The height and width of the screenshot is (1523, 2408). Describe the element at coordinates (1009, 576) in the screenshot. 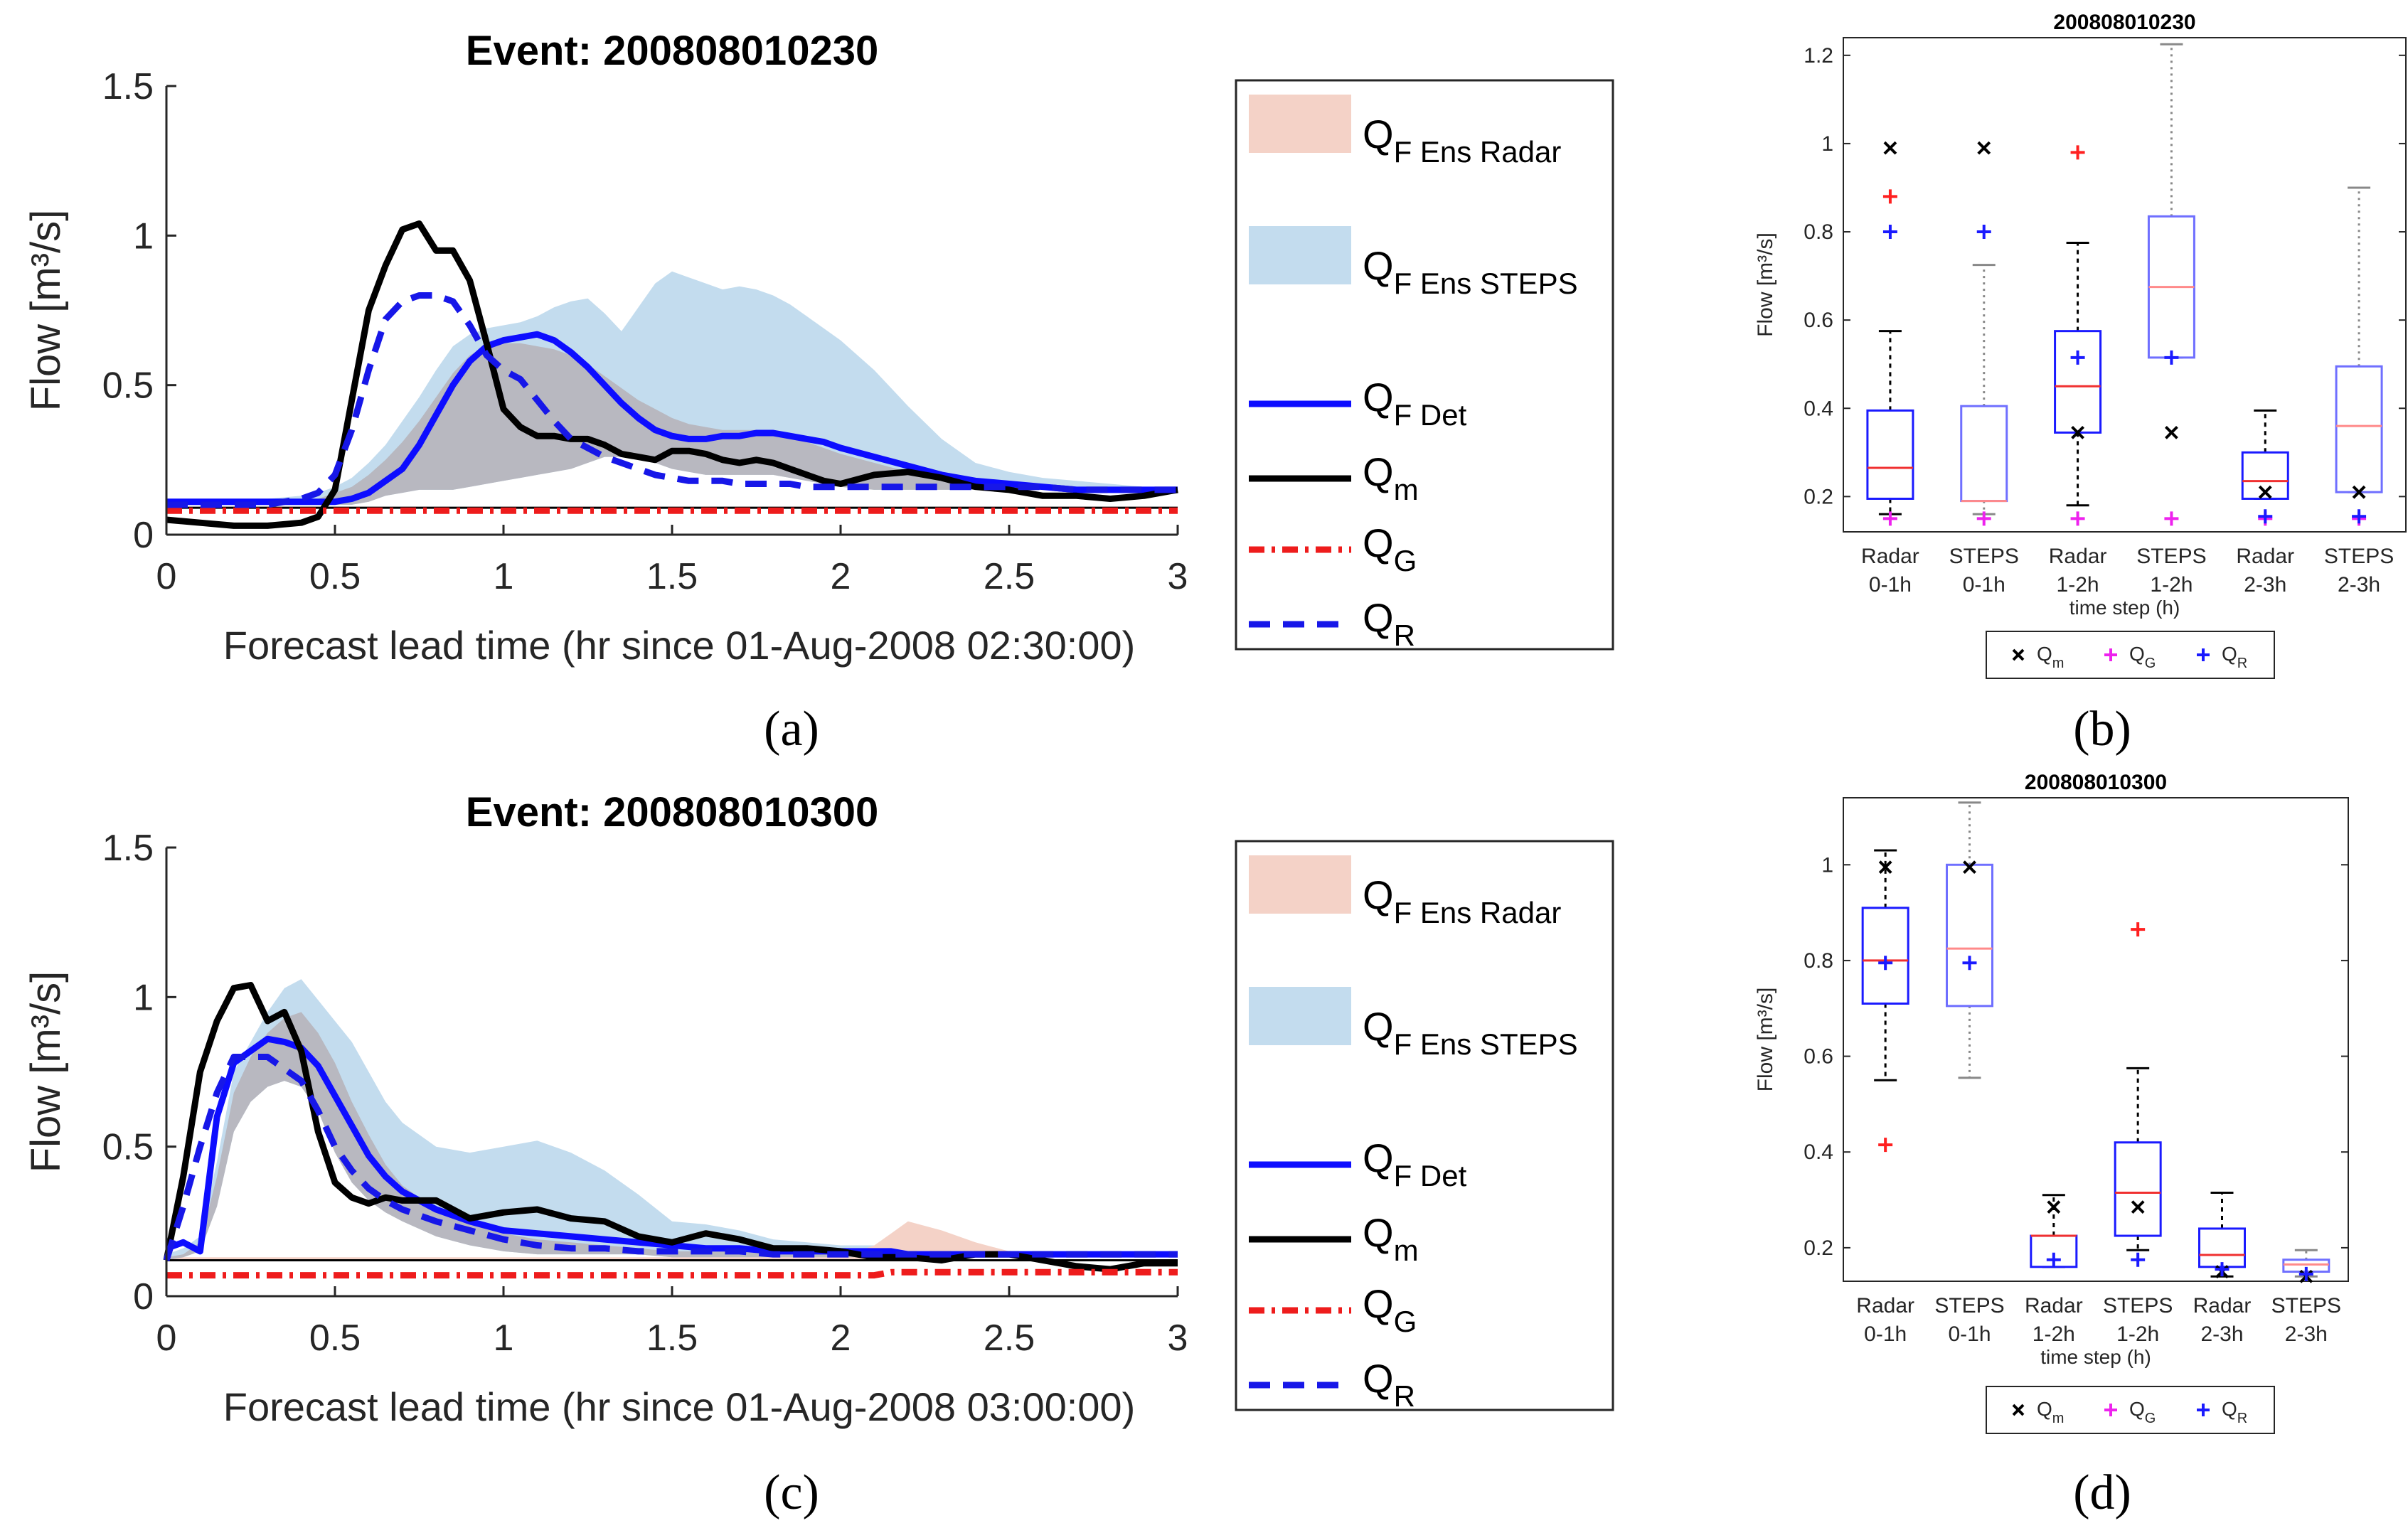

I see `x-tick-label: 2.5` at that location.